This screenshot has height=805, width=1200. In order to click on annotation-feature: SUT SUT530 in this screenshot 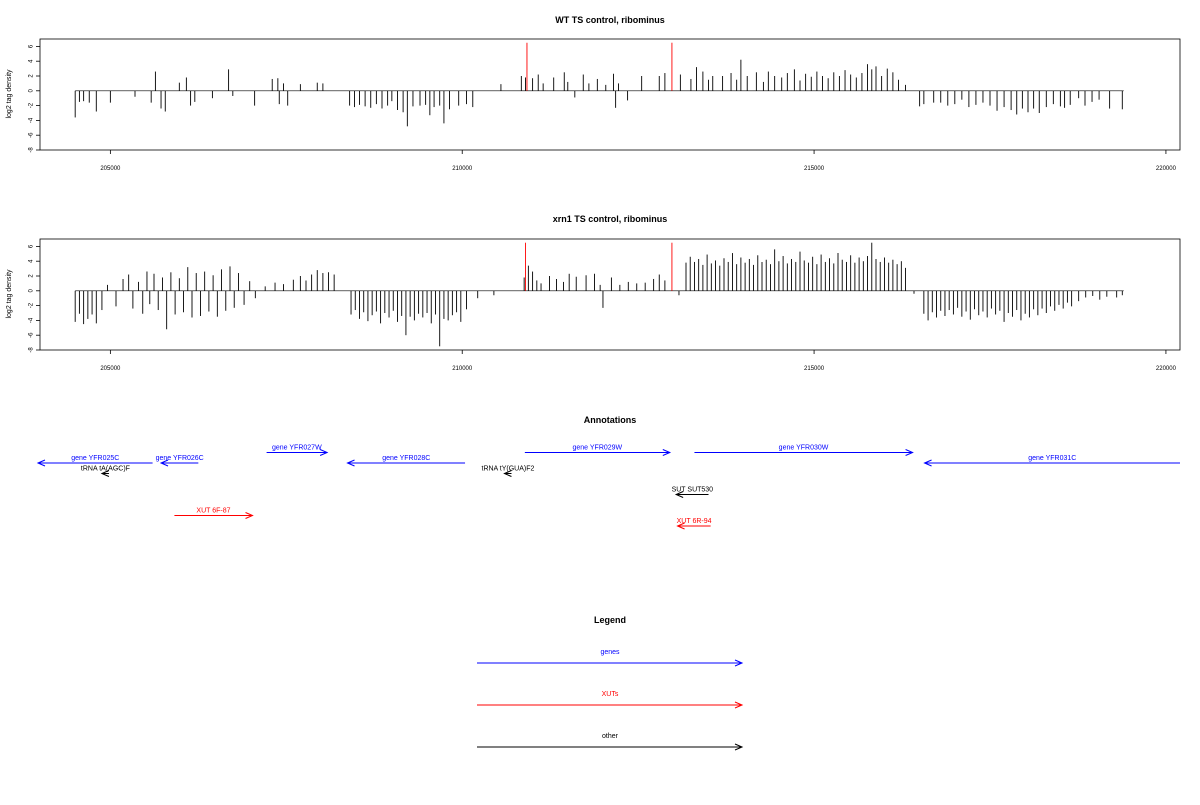, I will do `click(693, 492)`.